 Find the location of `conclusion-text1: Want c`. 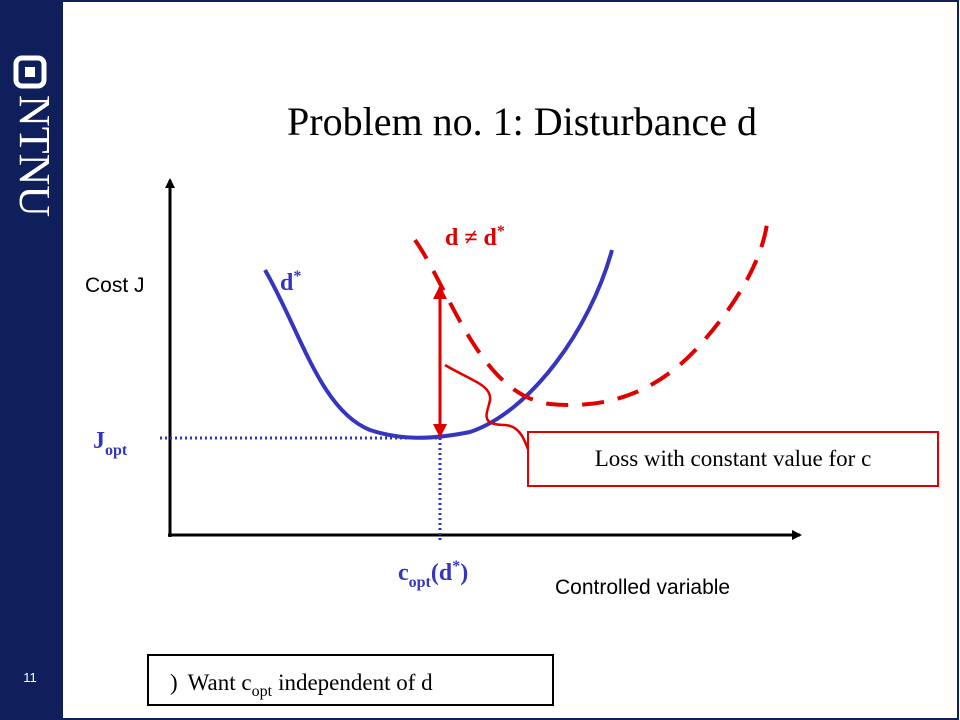

conclusion-text1: Want c is located at coordinates (220, 682).